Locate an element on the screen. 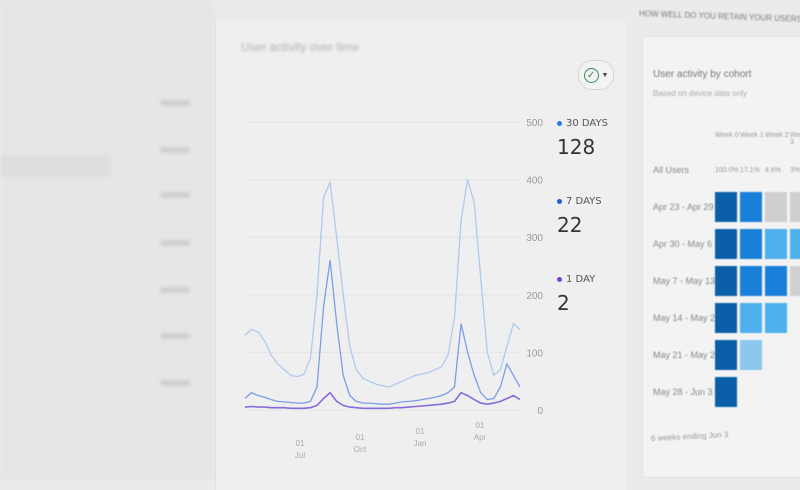 Image resolution: width=800 pixels, height=490 pixels. all-users-value: 4.6% is located at coordinates (773, 170).